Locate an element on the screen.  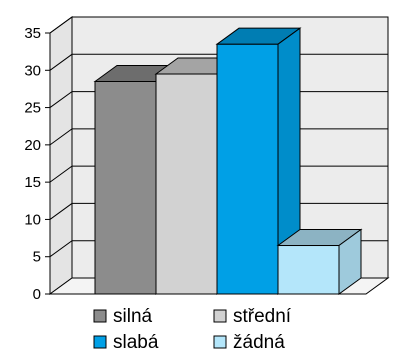
legend-item: střední is located at coordinates (252, 316).